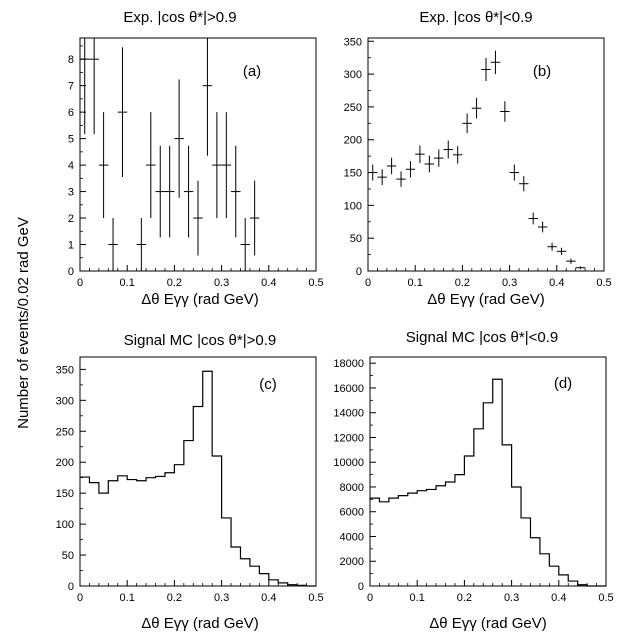  I want to click on panel-d-ytick-label: 6000, so click(352, 513).